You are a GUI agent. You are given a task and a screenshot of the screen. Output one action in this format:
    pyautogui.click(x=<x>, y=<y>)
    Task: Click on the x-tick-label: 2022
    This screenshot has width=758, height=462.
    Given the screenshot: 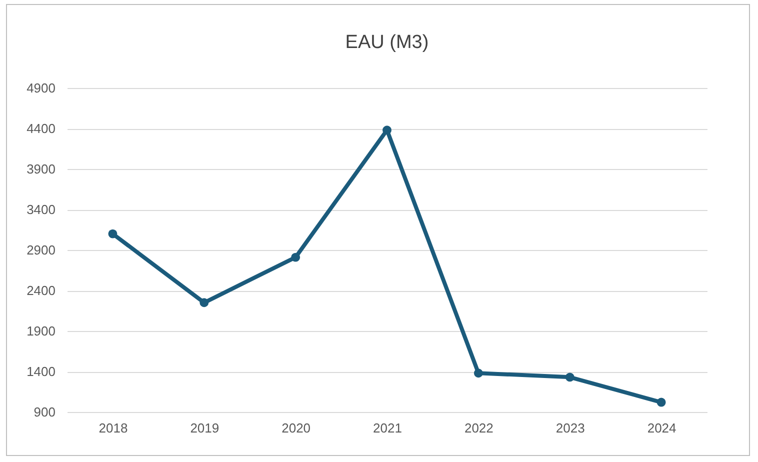 What is the action you would take?
    pyautogui.click(x=479, y=428)
    